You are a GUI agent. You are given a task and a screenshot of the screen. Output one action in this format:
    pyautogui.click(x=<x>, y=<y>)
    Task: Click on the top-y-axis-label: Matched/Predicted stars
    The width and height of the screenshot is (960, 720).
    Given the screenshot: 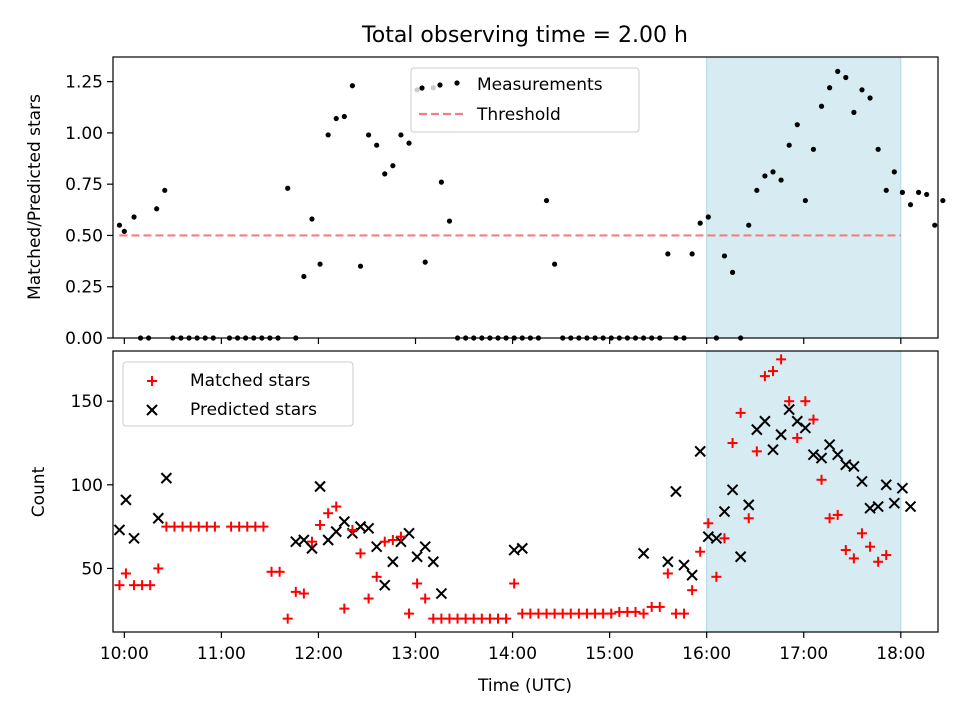 What is the action you would take?
    pyautogui.click(x=35, y=197)
    